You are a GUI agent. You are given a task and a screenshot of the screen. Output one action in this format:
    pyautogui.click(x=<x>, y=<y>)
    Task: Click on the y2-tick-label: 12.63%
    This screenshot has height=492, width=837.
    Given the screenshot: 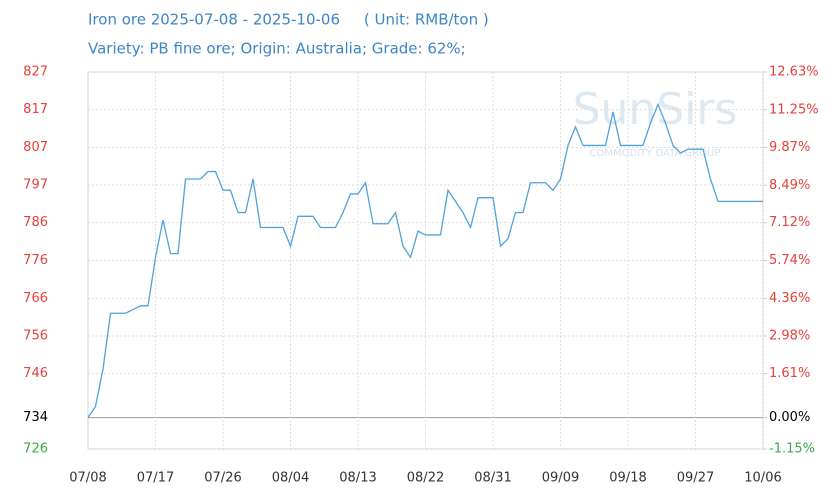 What is the action you would take?
    pyautogui.click(x=794, y=72)
    